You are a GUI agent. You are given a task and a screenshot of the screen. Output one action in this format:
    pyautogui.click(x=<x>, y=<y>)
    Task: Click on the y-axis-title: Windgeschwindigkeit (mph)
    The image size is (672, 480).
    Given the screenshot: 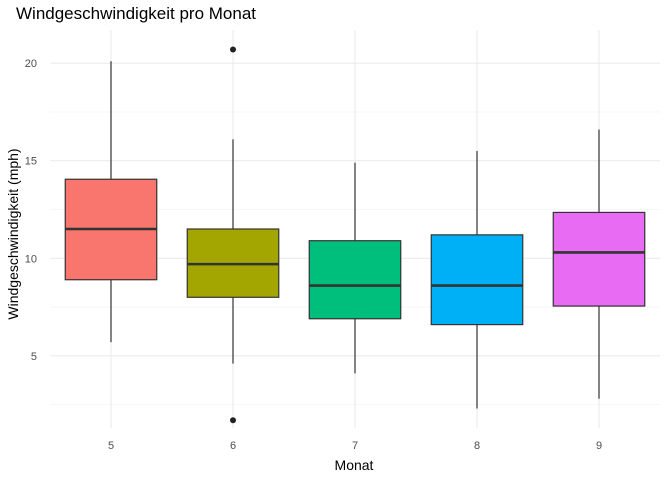 What is the action you would take?
    pyautogui.click(x=13, y=233)
    